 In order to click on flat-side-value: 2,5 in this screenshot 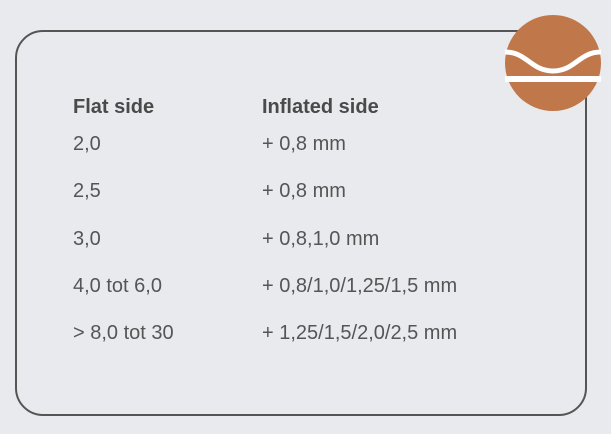, I will do `click(87, 191)`.